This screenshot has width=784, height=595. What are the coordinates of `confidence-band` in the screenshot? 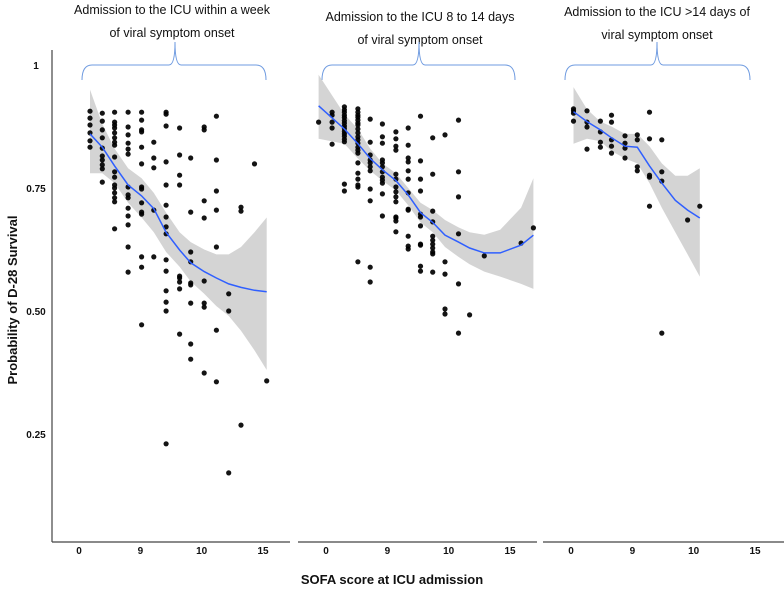 It's located at (426, 181).